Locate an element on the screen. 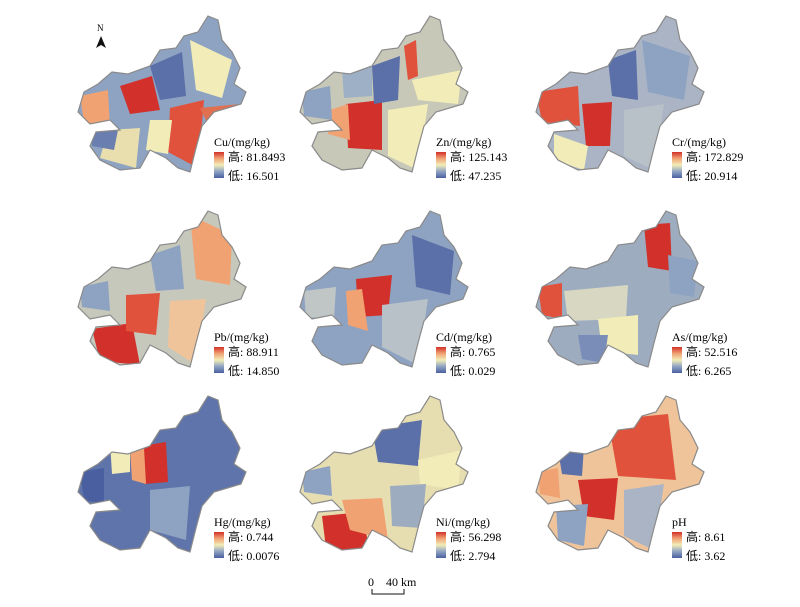 The width and height of the screenshot is (800, 607). scale-bar-line is located at coordinates (388, 592).